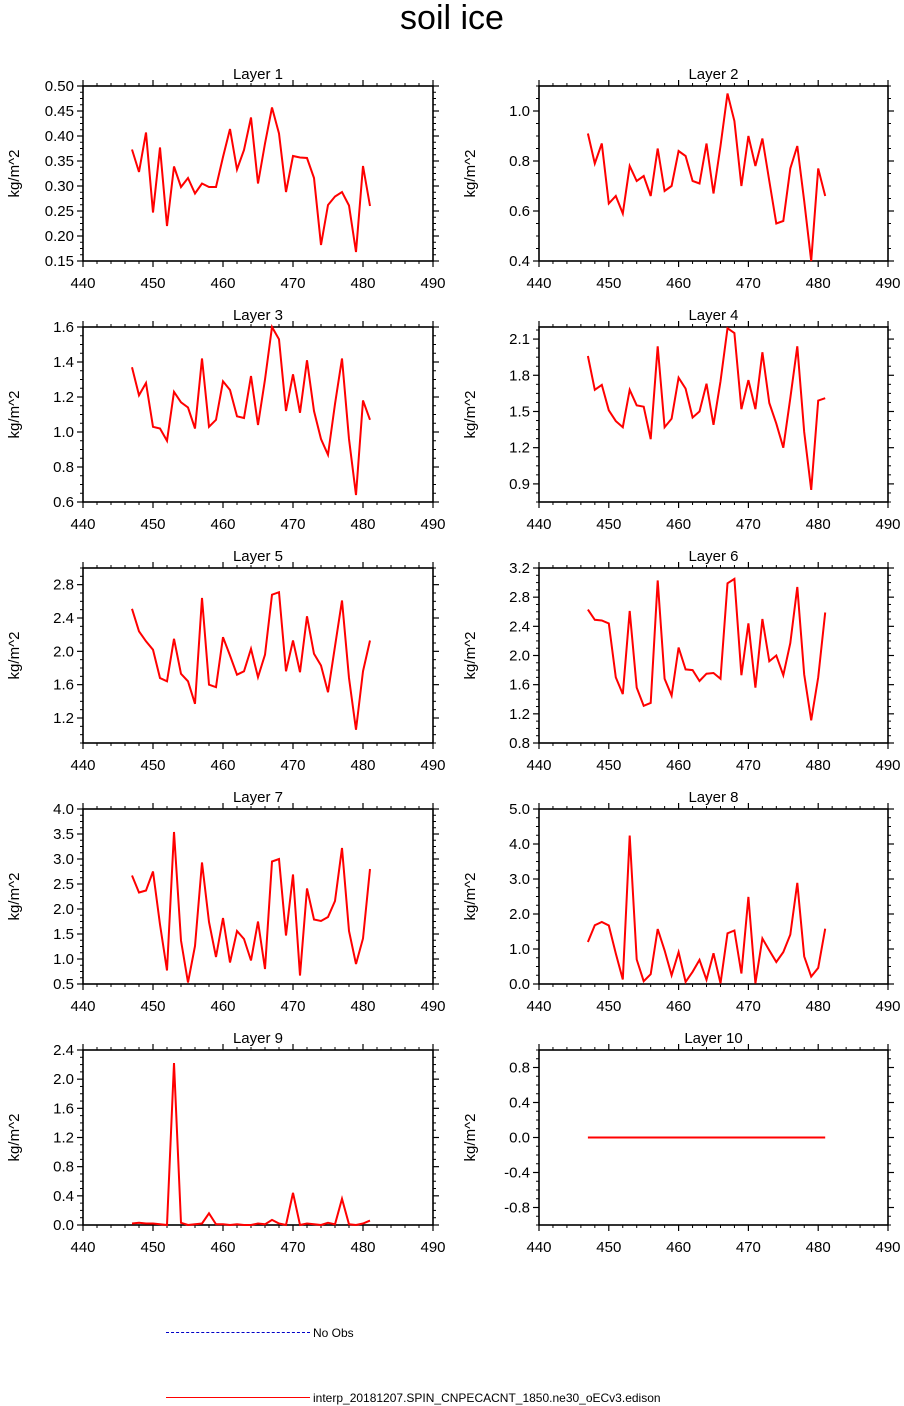 Image resolution: width=904 pixels, height=1406 pixels. Describe the element at coordinates (258, 556) in the screenshot. I see `chart-title: Layer 5` at that location.